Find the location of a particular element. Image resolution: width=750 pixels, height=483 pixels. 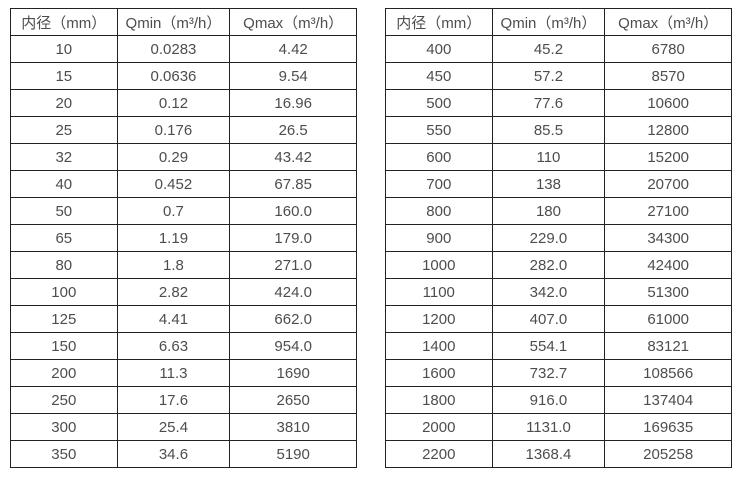

table-cell: 250 is located at coordinates (64, 400).